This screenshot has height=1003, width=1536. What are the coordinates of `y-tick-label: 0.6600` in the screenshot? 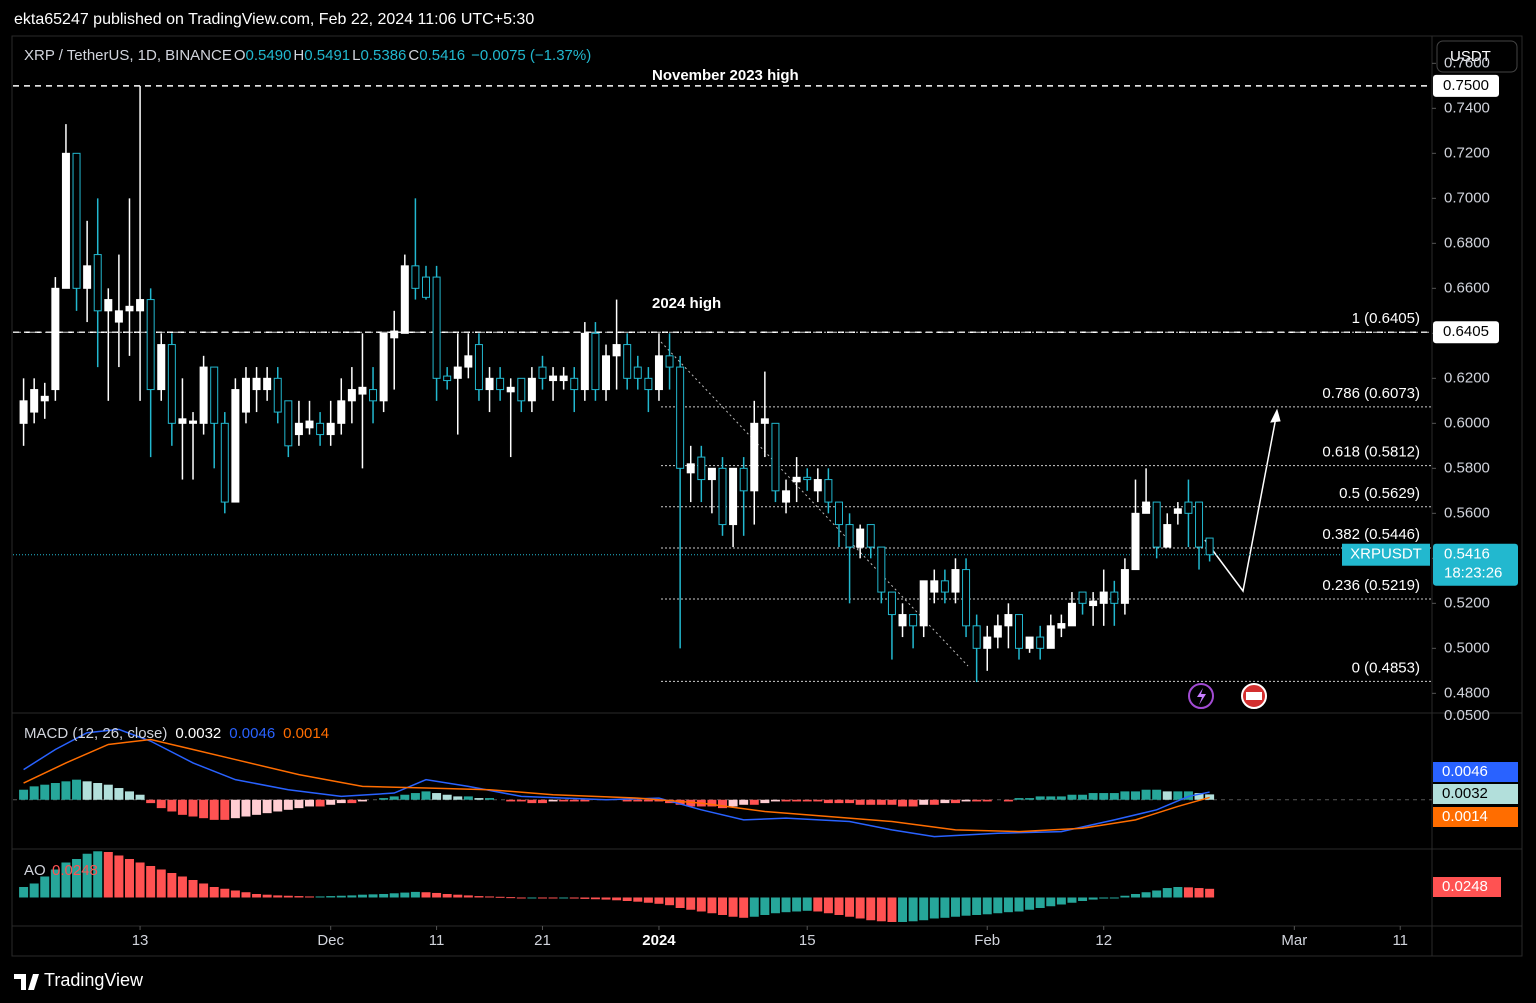 It's located at (1467, 287).